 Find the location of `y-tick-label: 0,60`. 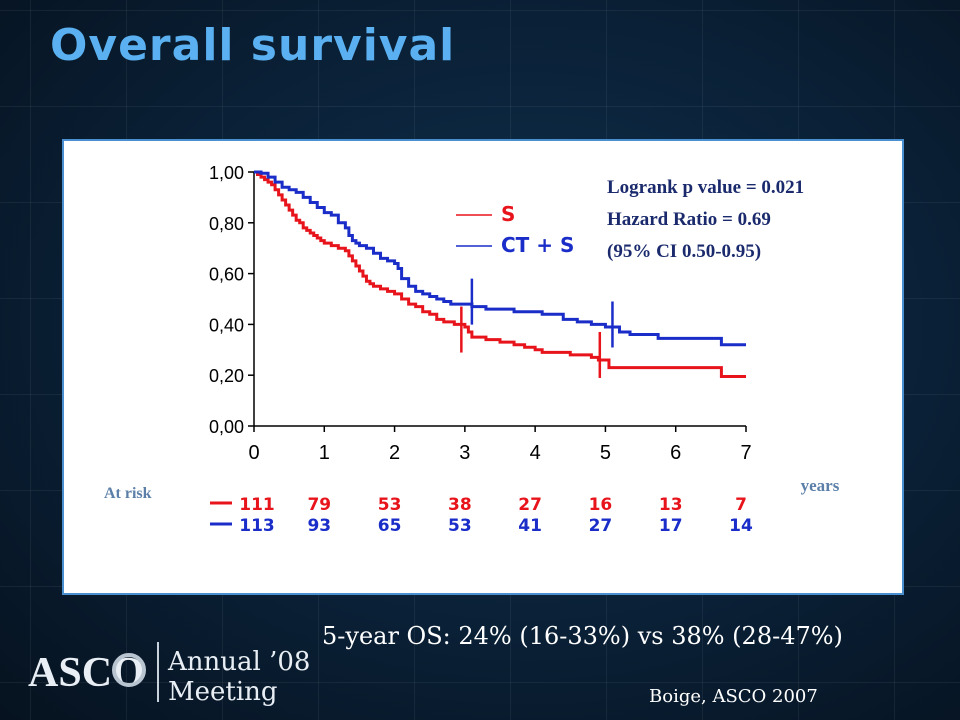

y-tick-label: 0,60 is located at coordinates (226, 275).